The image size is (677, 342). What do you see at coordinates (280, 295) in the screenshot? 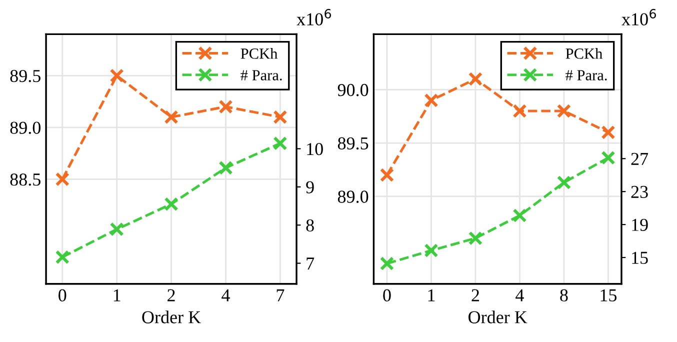
I see `x-tick-label: 7` at bounding box center [280, 295].